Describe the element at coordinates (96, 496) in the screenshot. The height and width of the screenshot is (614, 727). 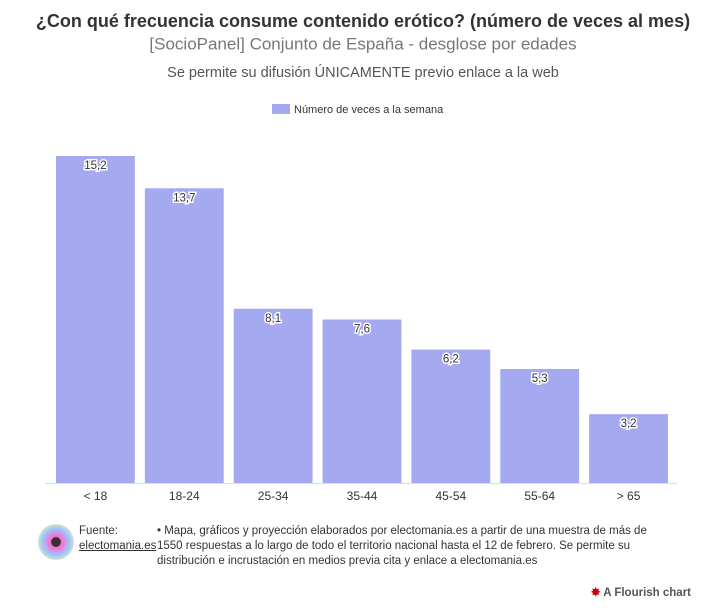
I see `x-tick-label: < 18` at that location.